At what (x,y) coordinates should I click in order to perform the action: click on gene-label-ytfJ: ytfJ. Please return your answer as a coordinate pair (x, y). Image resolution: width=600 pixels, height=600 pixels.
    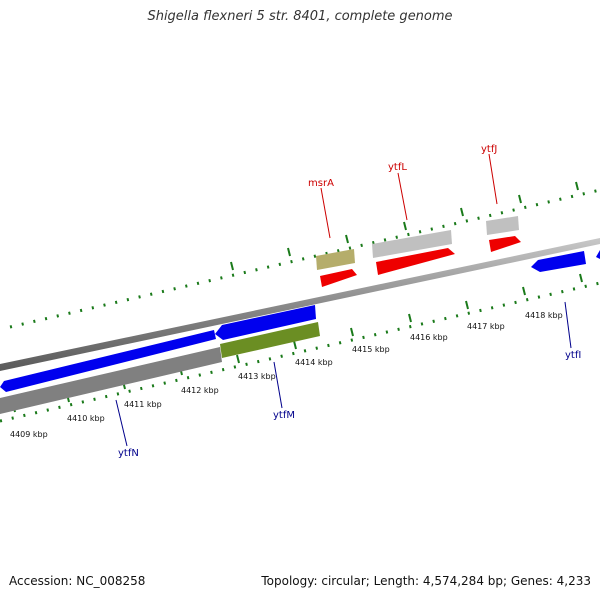
    Looking at the image, I should click on (489, 149).